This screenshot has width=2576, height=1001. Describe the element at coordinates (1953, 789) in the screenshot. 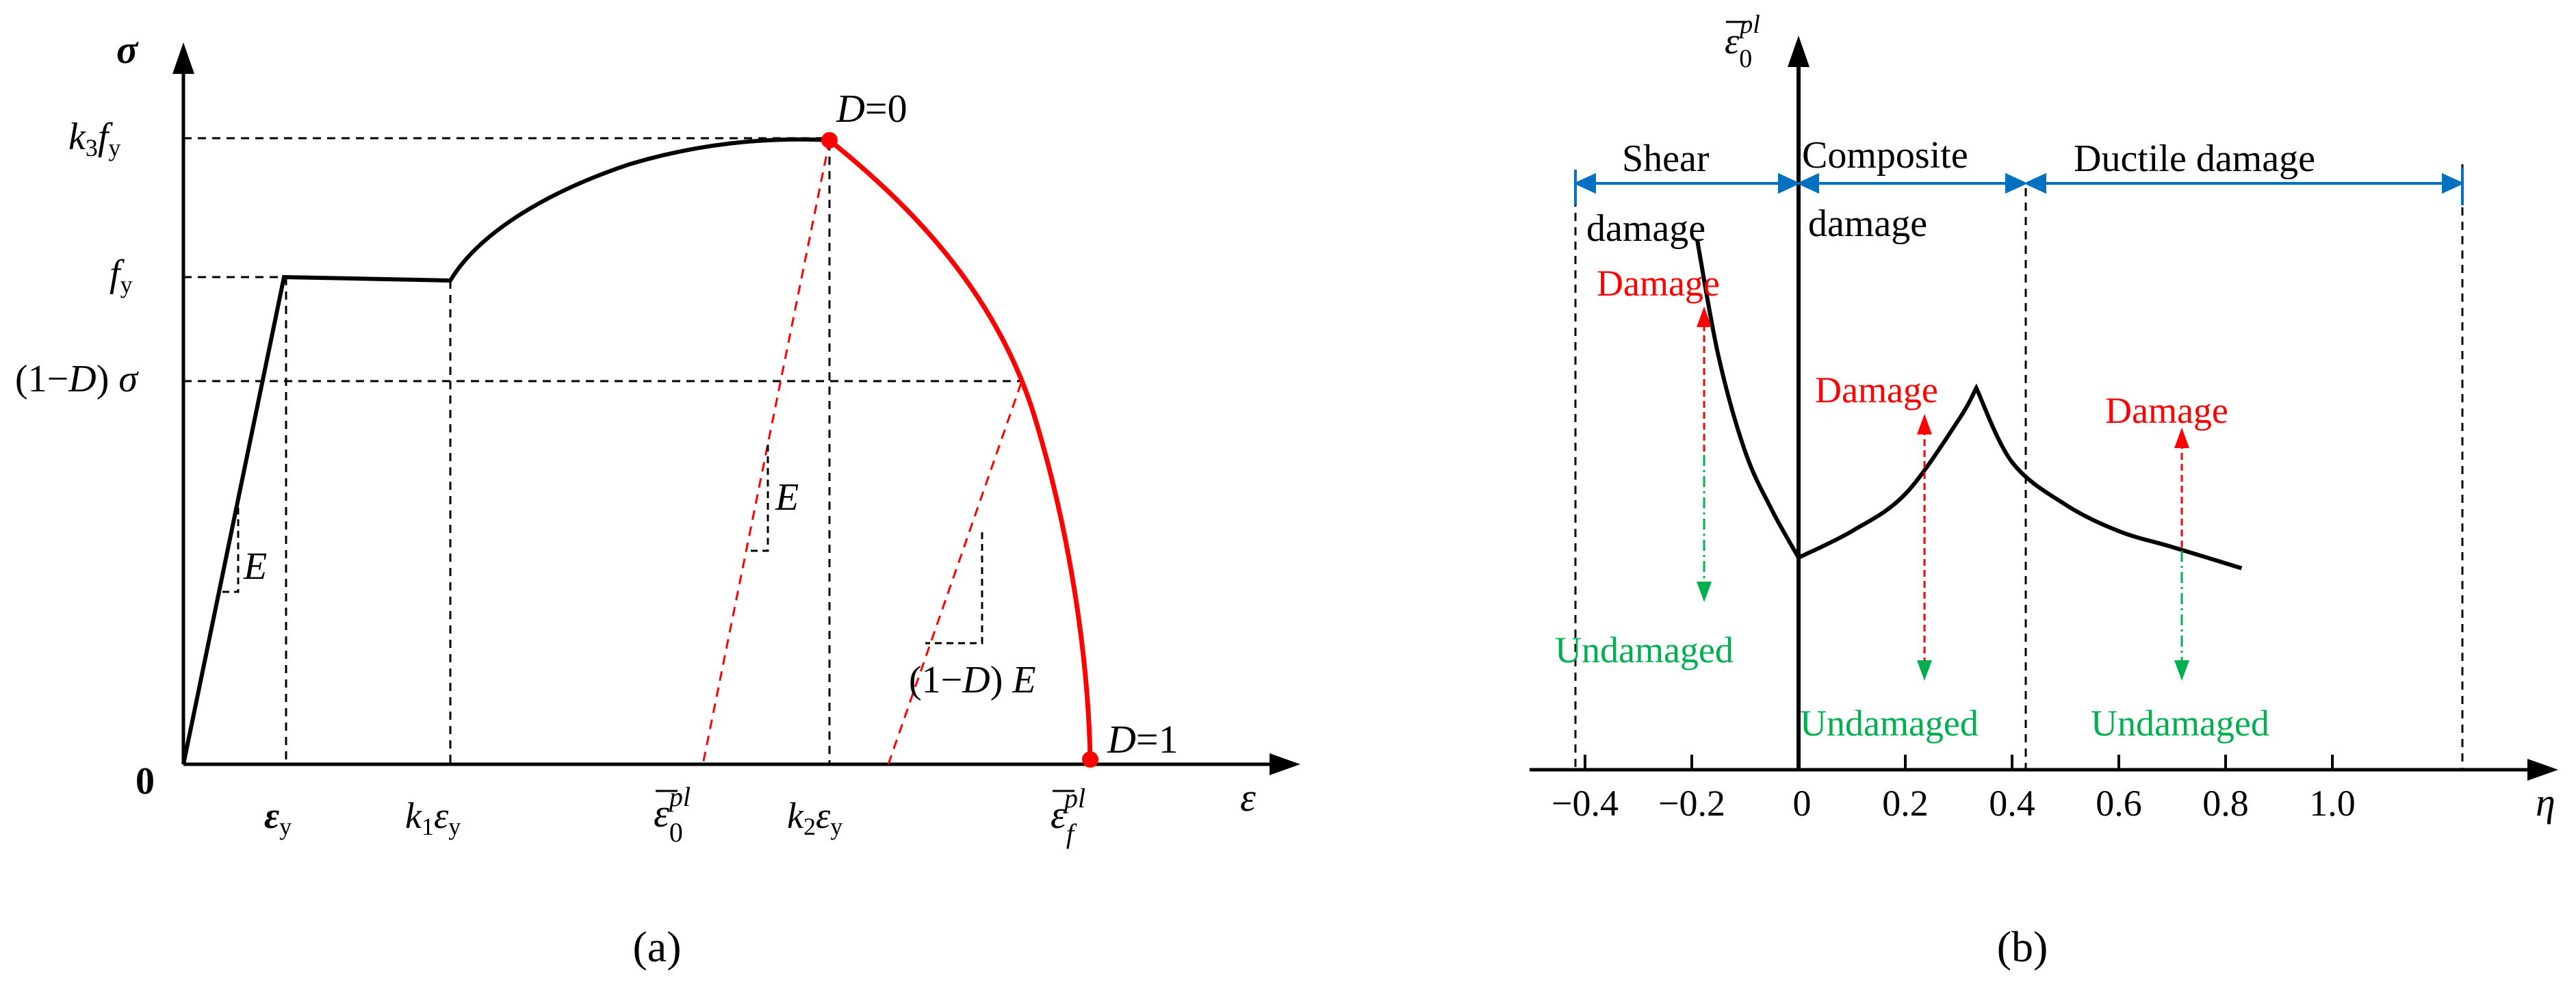

I see `x-ticks-b: −0.4 −0.2 0 0.2 0.4 0.6 0.8 1.0` at that location.